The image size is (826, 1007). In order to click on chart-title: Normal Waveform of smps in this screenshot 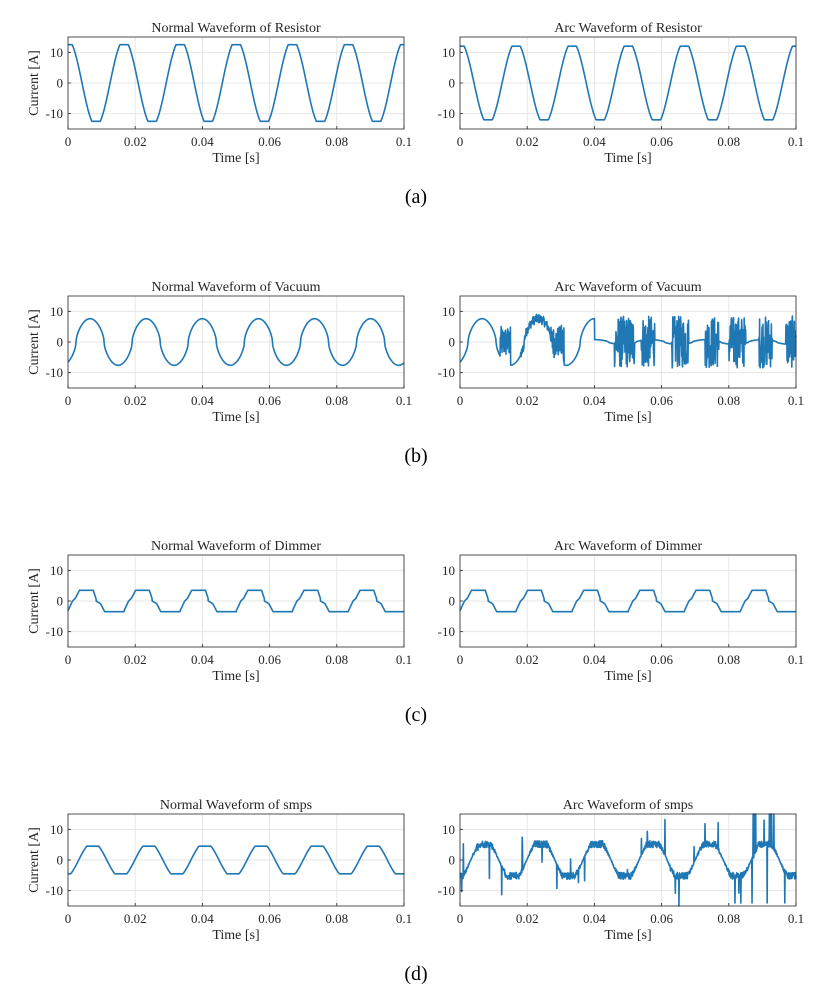, I will do `click(236, 805)`.